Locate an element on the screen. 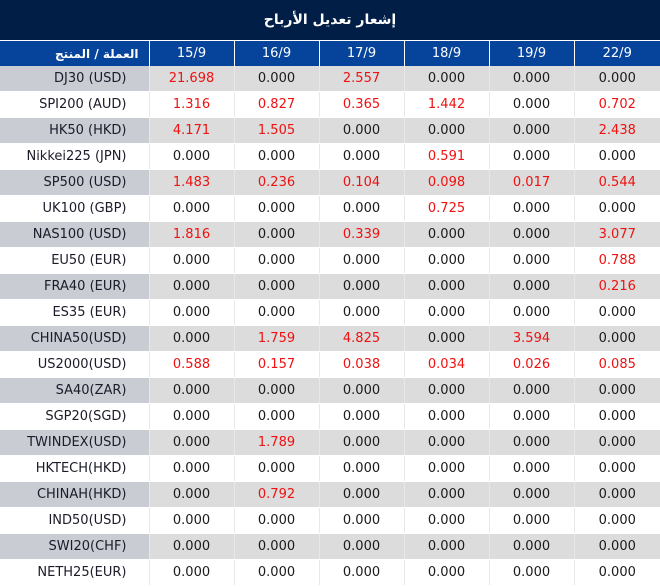  product-name: UK100 (GBP) is located at coordinates (74, 208).